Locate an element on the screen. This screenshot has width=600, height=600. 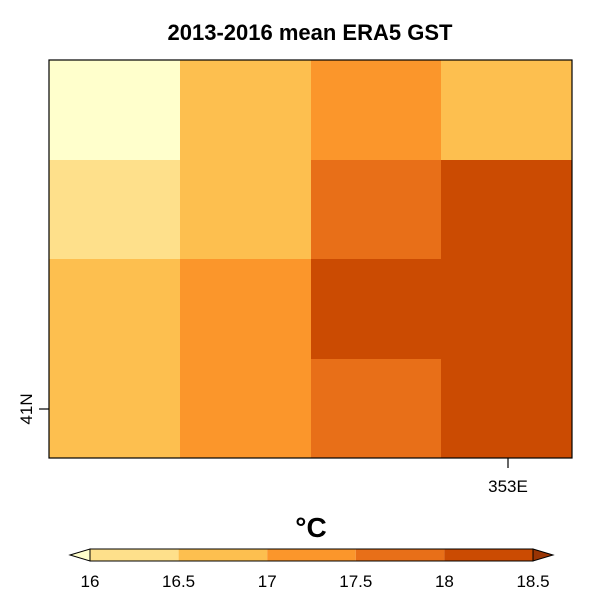
chart-title: 2013-2016 mean ERA5 GST is located at coordinates (310, 32).